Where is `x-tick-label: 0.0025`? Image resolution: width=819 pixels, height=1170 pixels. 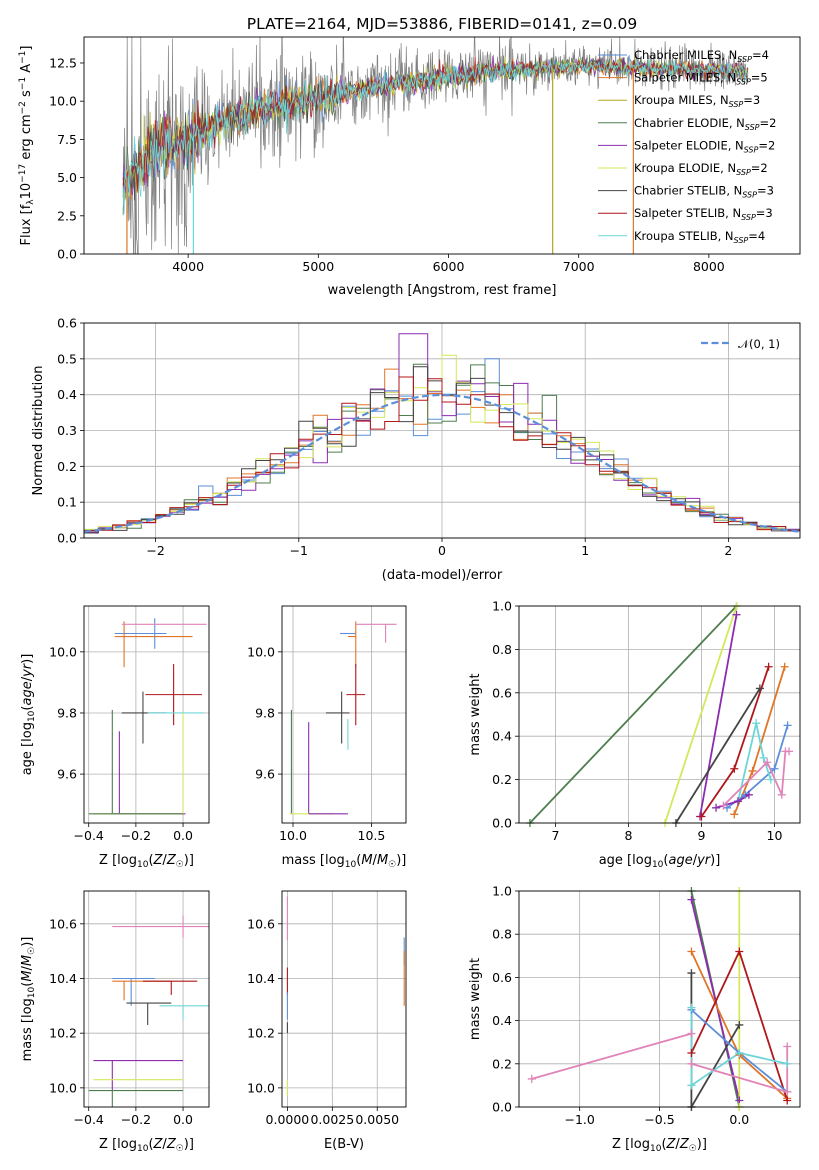
x-tick-label: 0.0025 is located at coordinates (332, 1119).